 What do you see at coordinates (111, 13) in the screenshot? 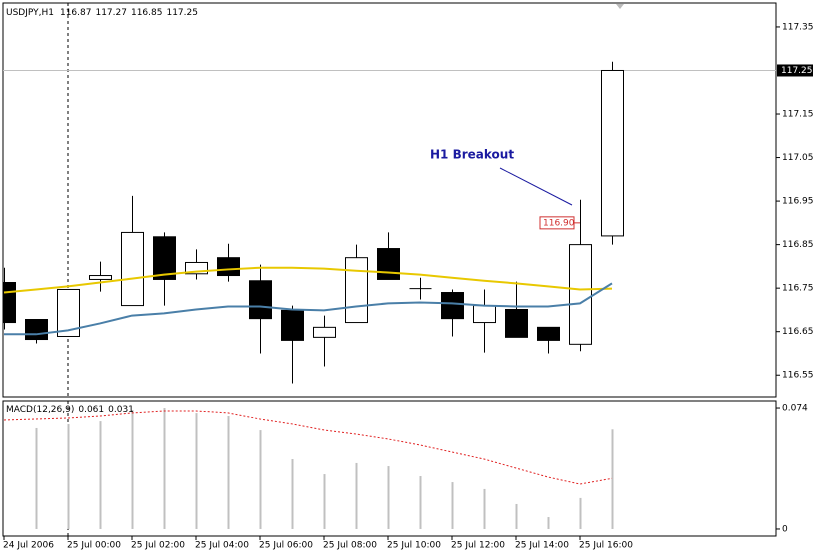
I see `high-value: 117.27` at bounding box center [111, 13].